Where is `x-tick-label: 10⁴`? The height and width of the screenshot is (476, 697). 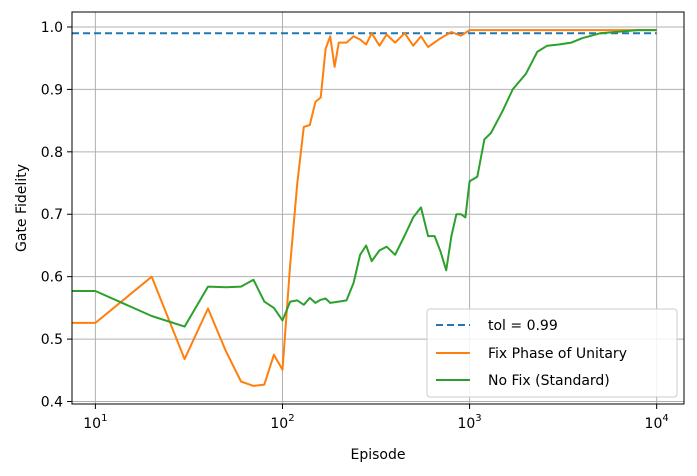
x-tick-label: 10⁴ is located at coordinates (657, 422).